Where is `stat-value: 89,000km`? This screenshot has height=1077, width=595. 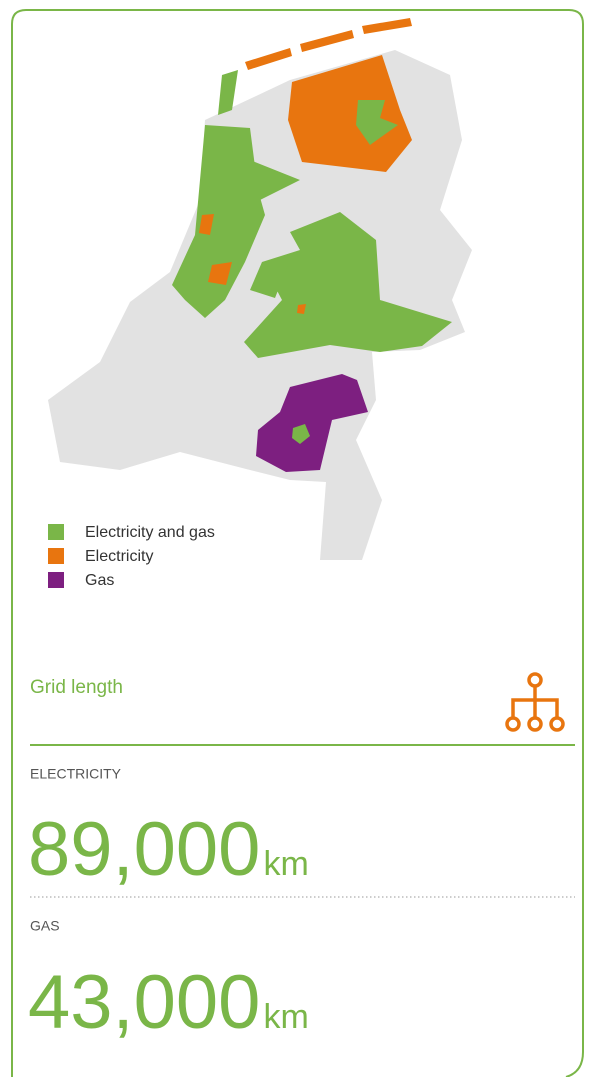 stat-value: 89,000km is located at coordinates (168, 849).